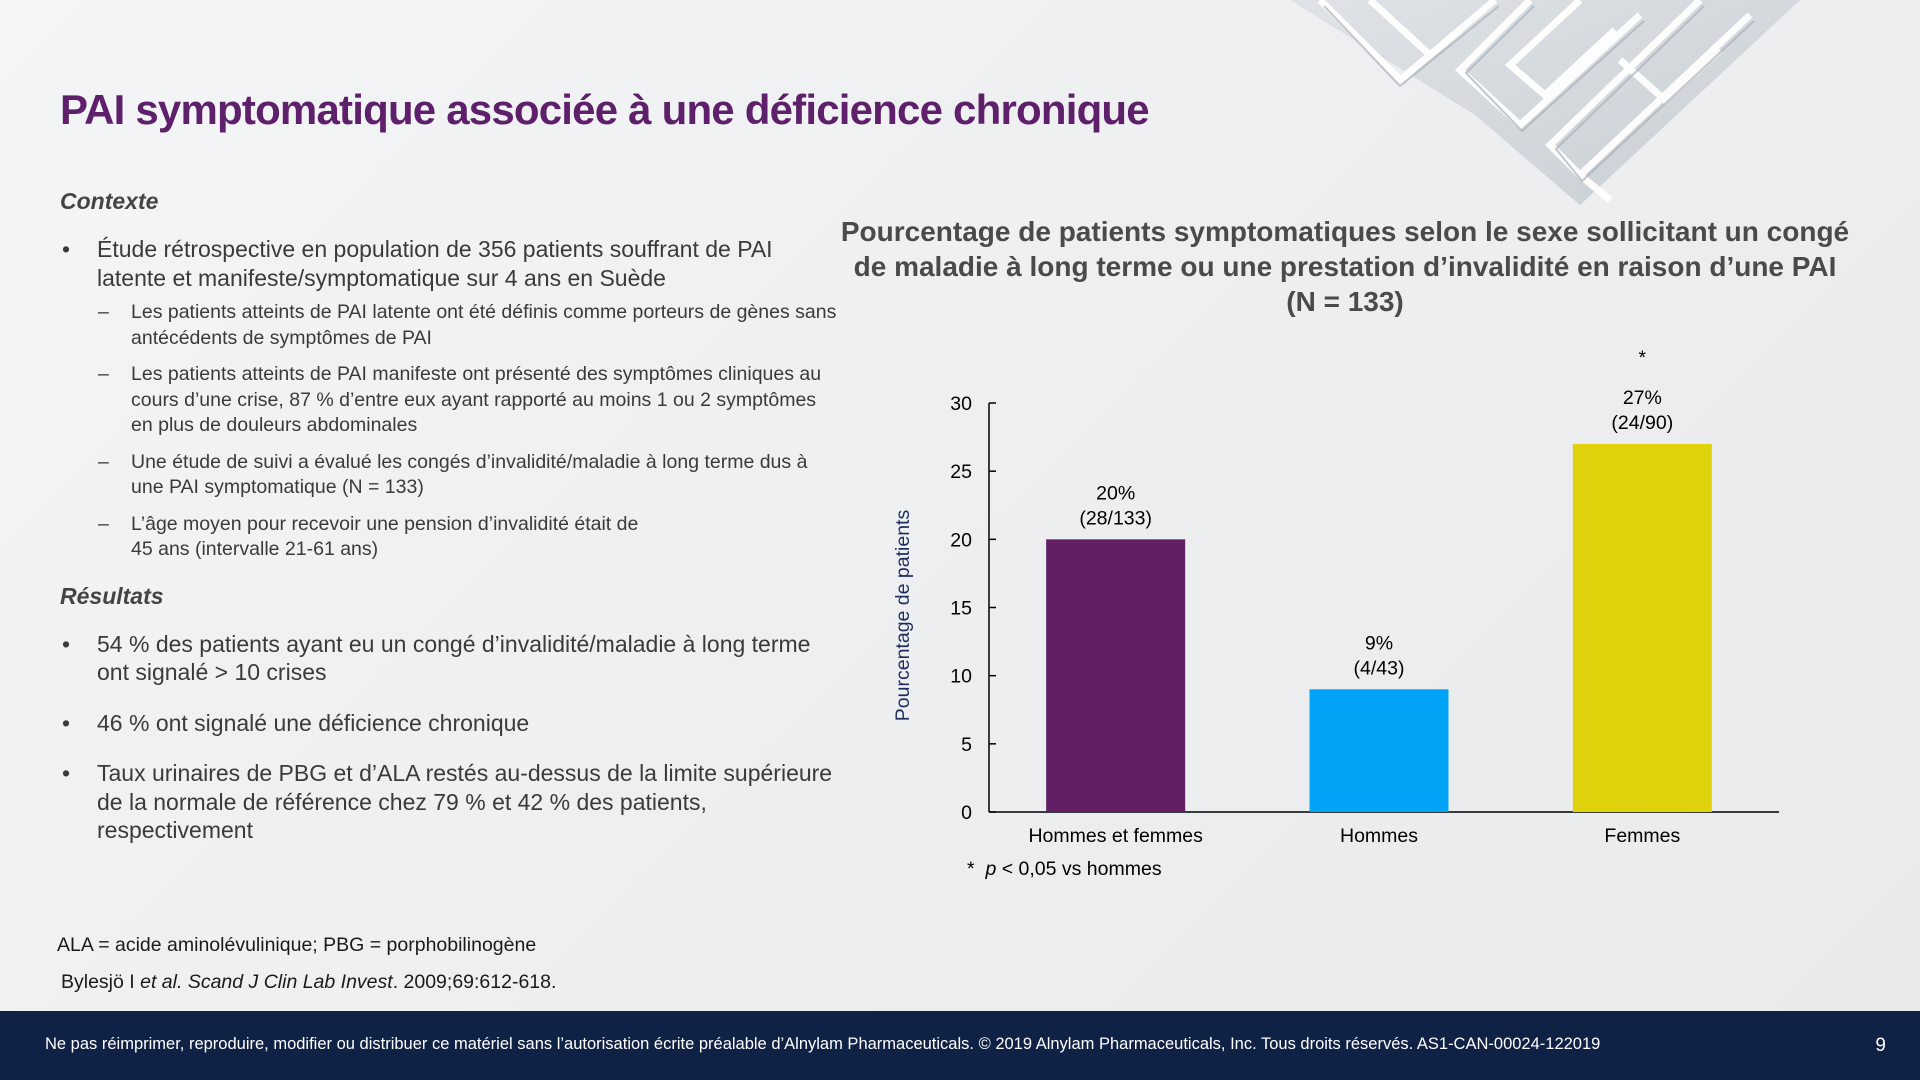  Describe the element at coordinates (966, 813) in the screenshot. I see `y-tick-label: 0` at that location.